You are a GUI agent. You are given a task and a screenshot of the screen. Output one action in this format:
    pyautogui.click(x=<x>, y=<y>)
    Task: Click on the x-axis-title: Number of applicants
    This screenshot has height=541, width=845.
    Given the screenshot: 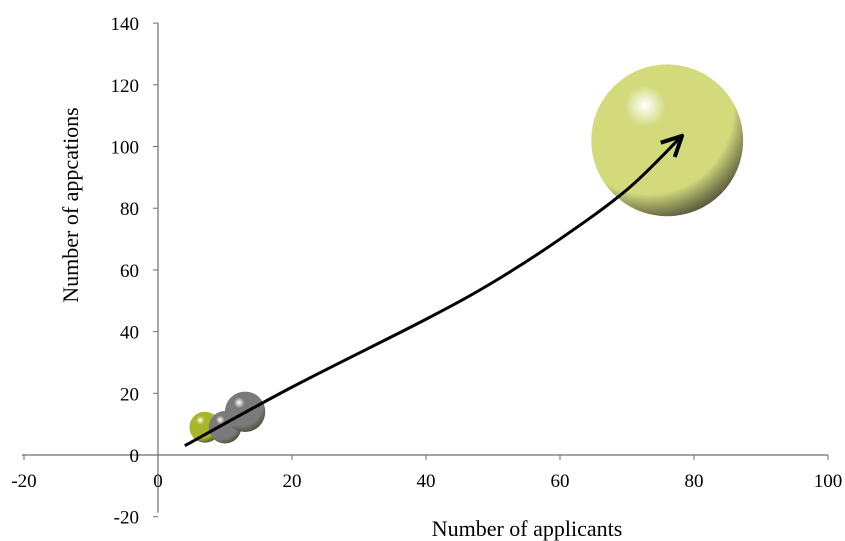 What is the action you would take?
    pyautogui.click(x=527, y=528)
    